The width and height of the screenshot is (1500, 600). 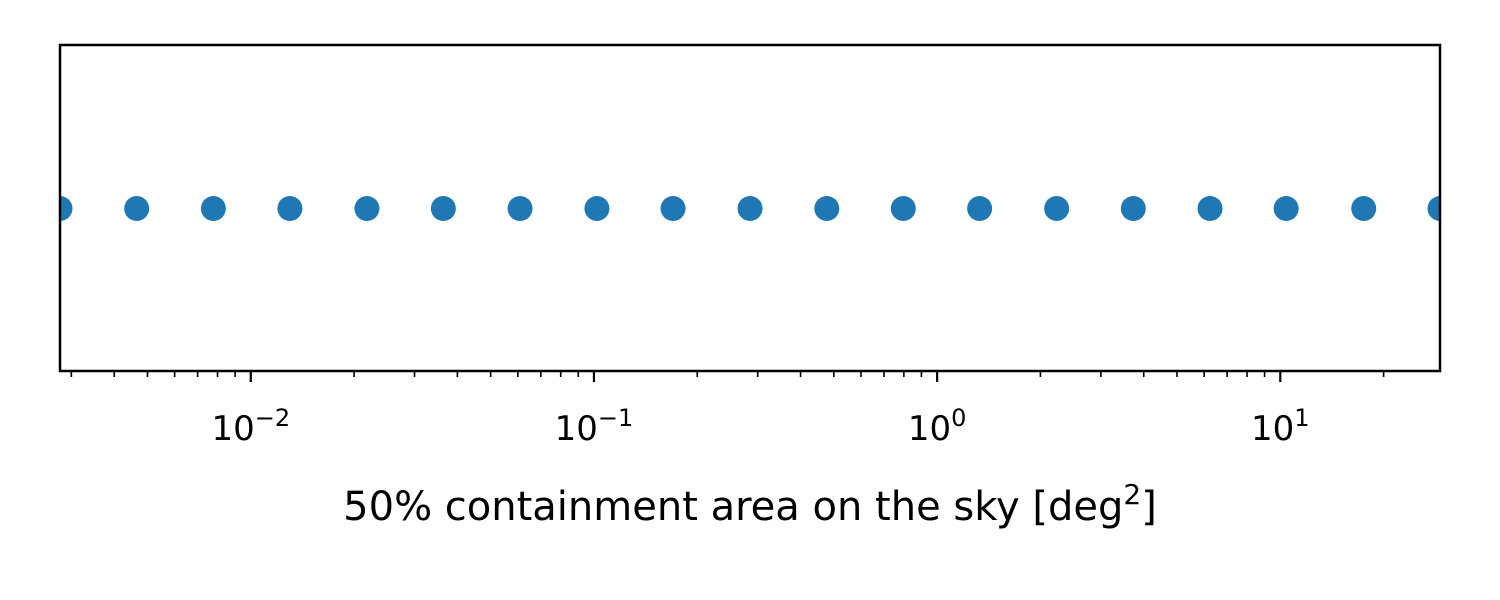 I want to click on x-axis-title: 50% containment area on the sky [deg2], so click(x=750, y=504).